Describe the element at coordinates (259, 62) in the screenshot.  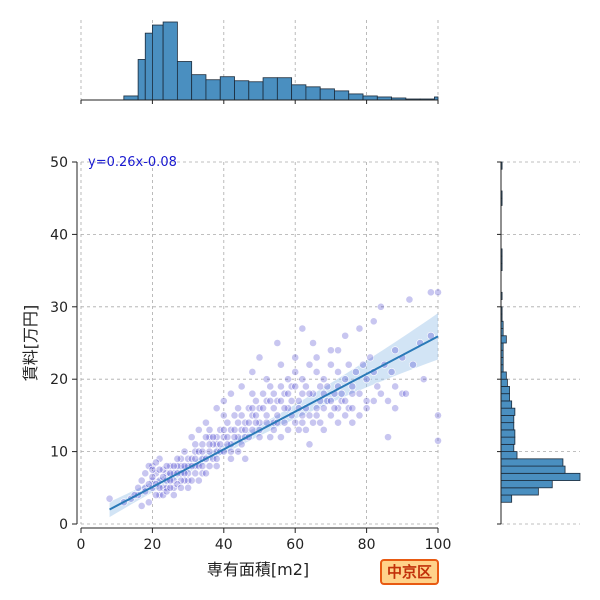
I see `x-marginal-histogram` at that location.